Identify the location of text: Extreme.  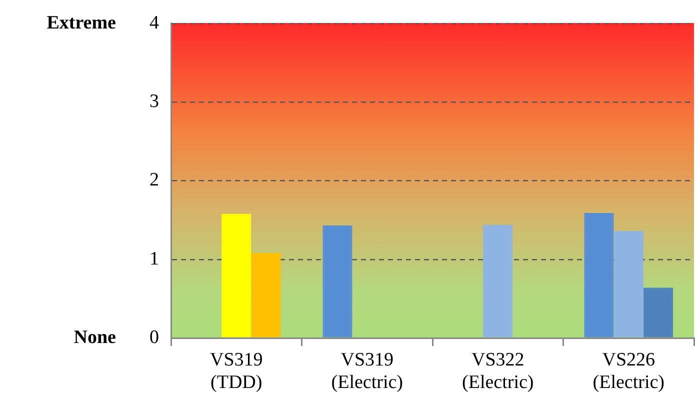
(81, 23).